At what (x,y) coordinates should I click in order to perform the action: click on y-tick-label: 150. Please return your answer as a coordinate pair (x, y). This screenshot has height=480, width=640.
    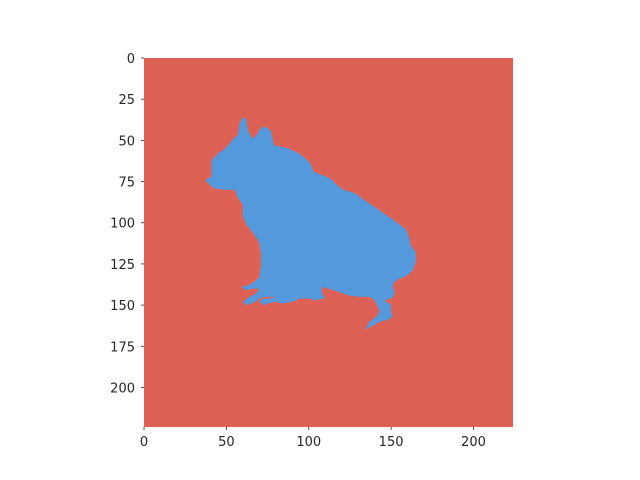
    Looking at the image, I should click on (122, 306).